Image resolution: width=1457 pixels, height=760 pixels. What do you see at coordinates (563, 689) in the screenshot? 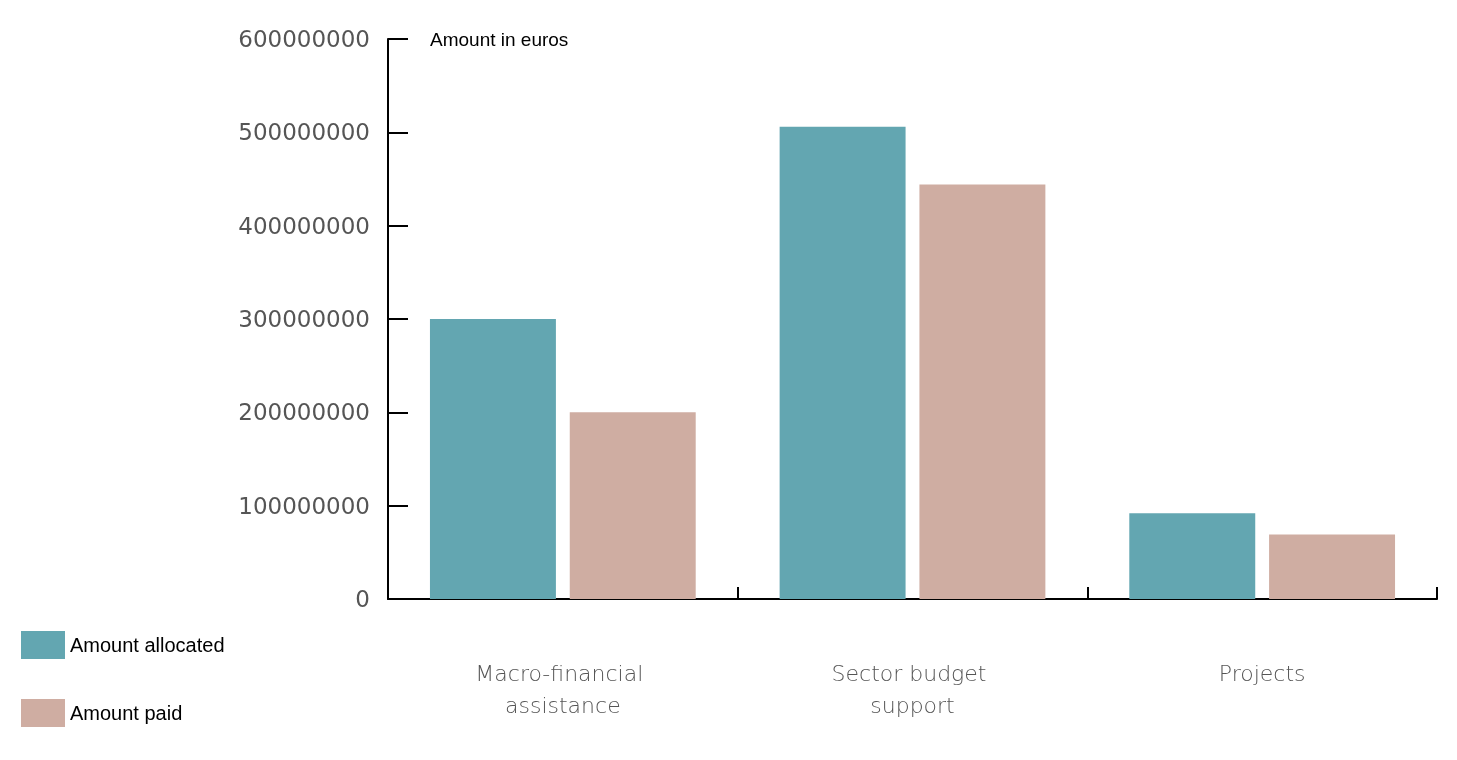
I see `x-tick-label: Macro-financial assistance` at bounding box center [563, 689].